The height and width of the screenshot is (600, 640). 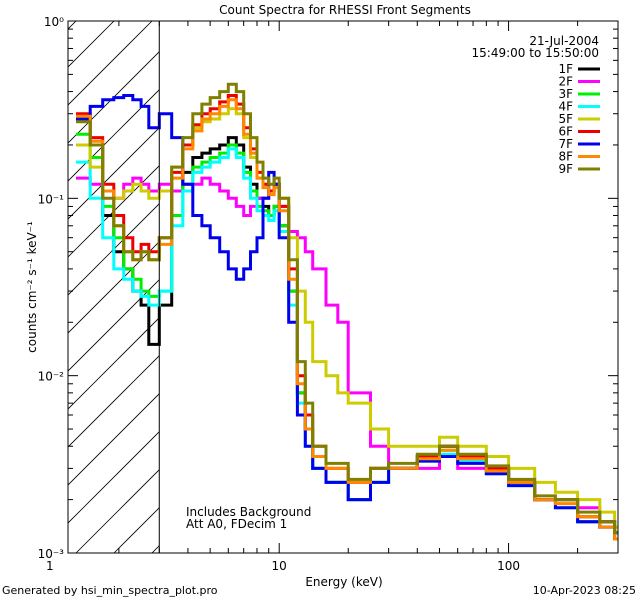 I want to click on legend-label-3f: 3F, so click(x=565, y=94).